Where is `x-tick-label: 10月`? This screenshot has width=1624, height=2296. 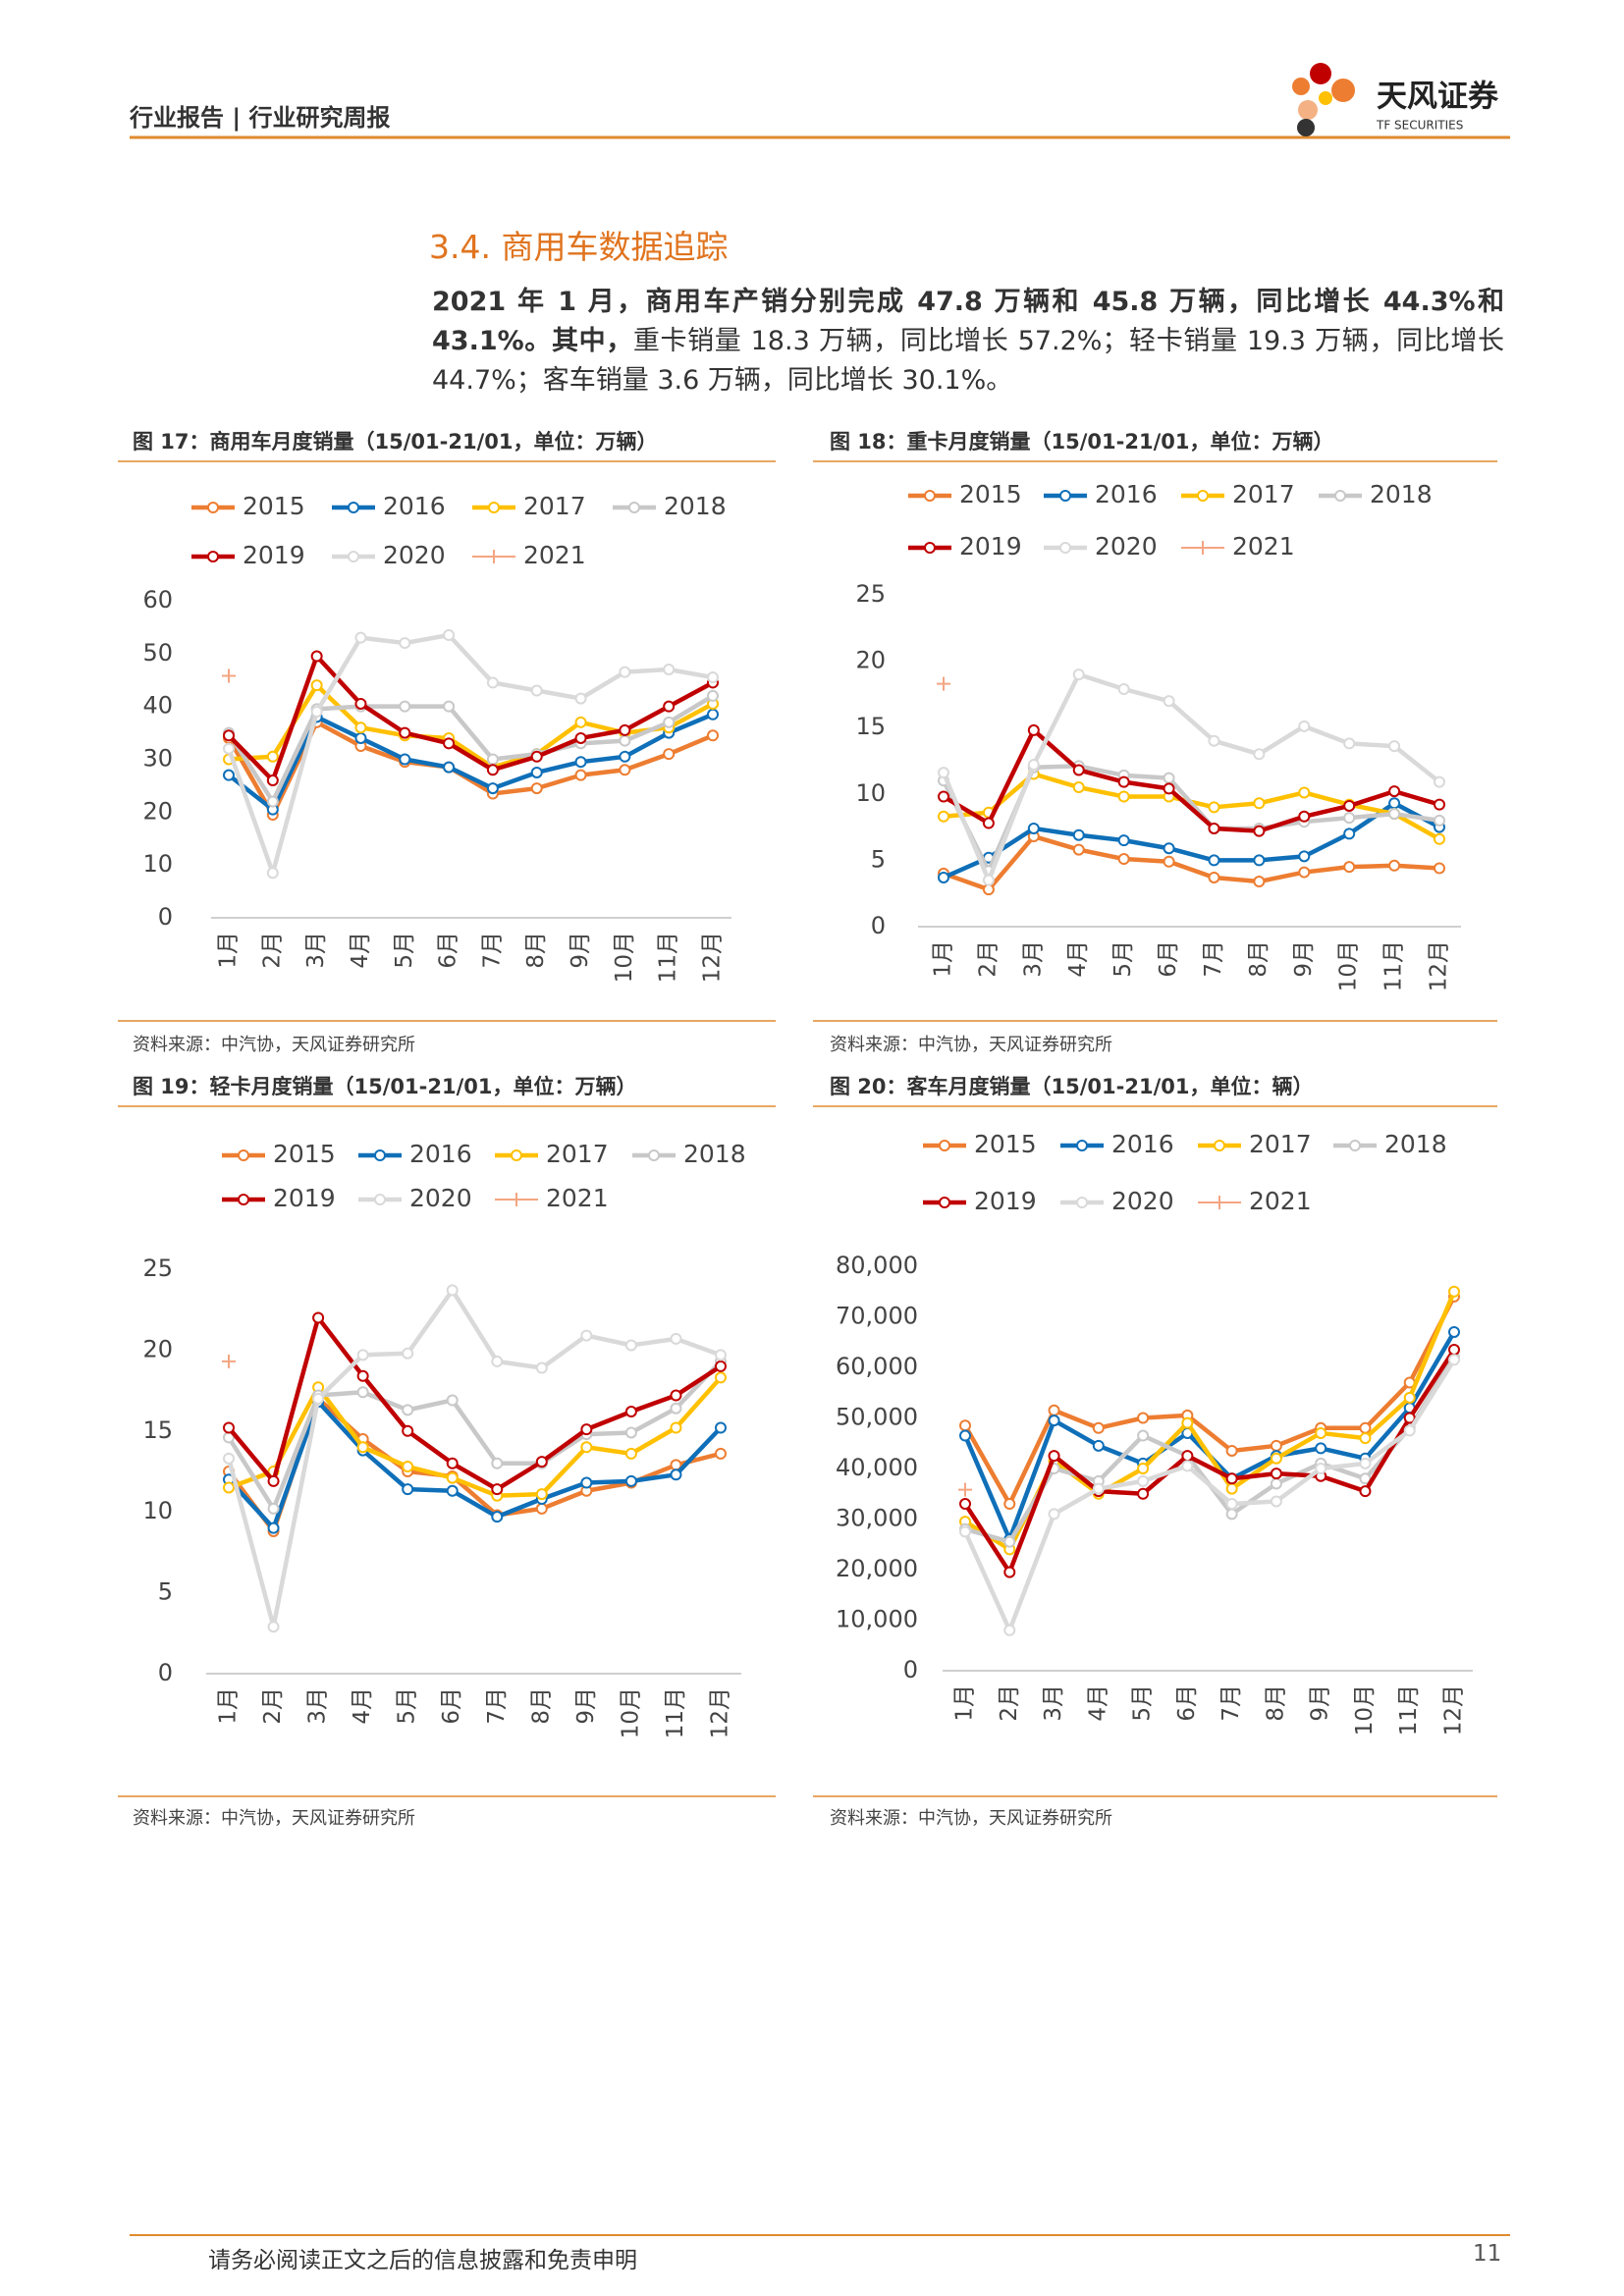
x-tick-label: 10月 is located at coordinates (1349, 966).